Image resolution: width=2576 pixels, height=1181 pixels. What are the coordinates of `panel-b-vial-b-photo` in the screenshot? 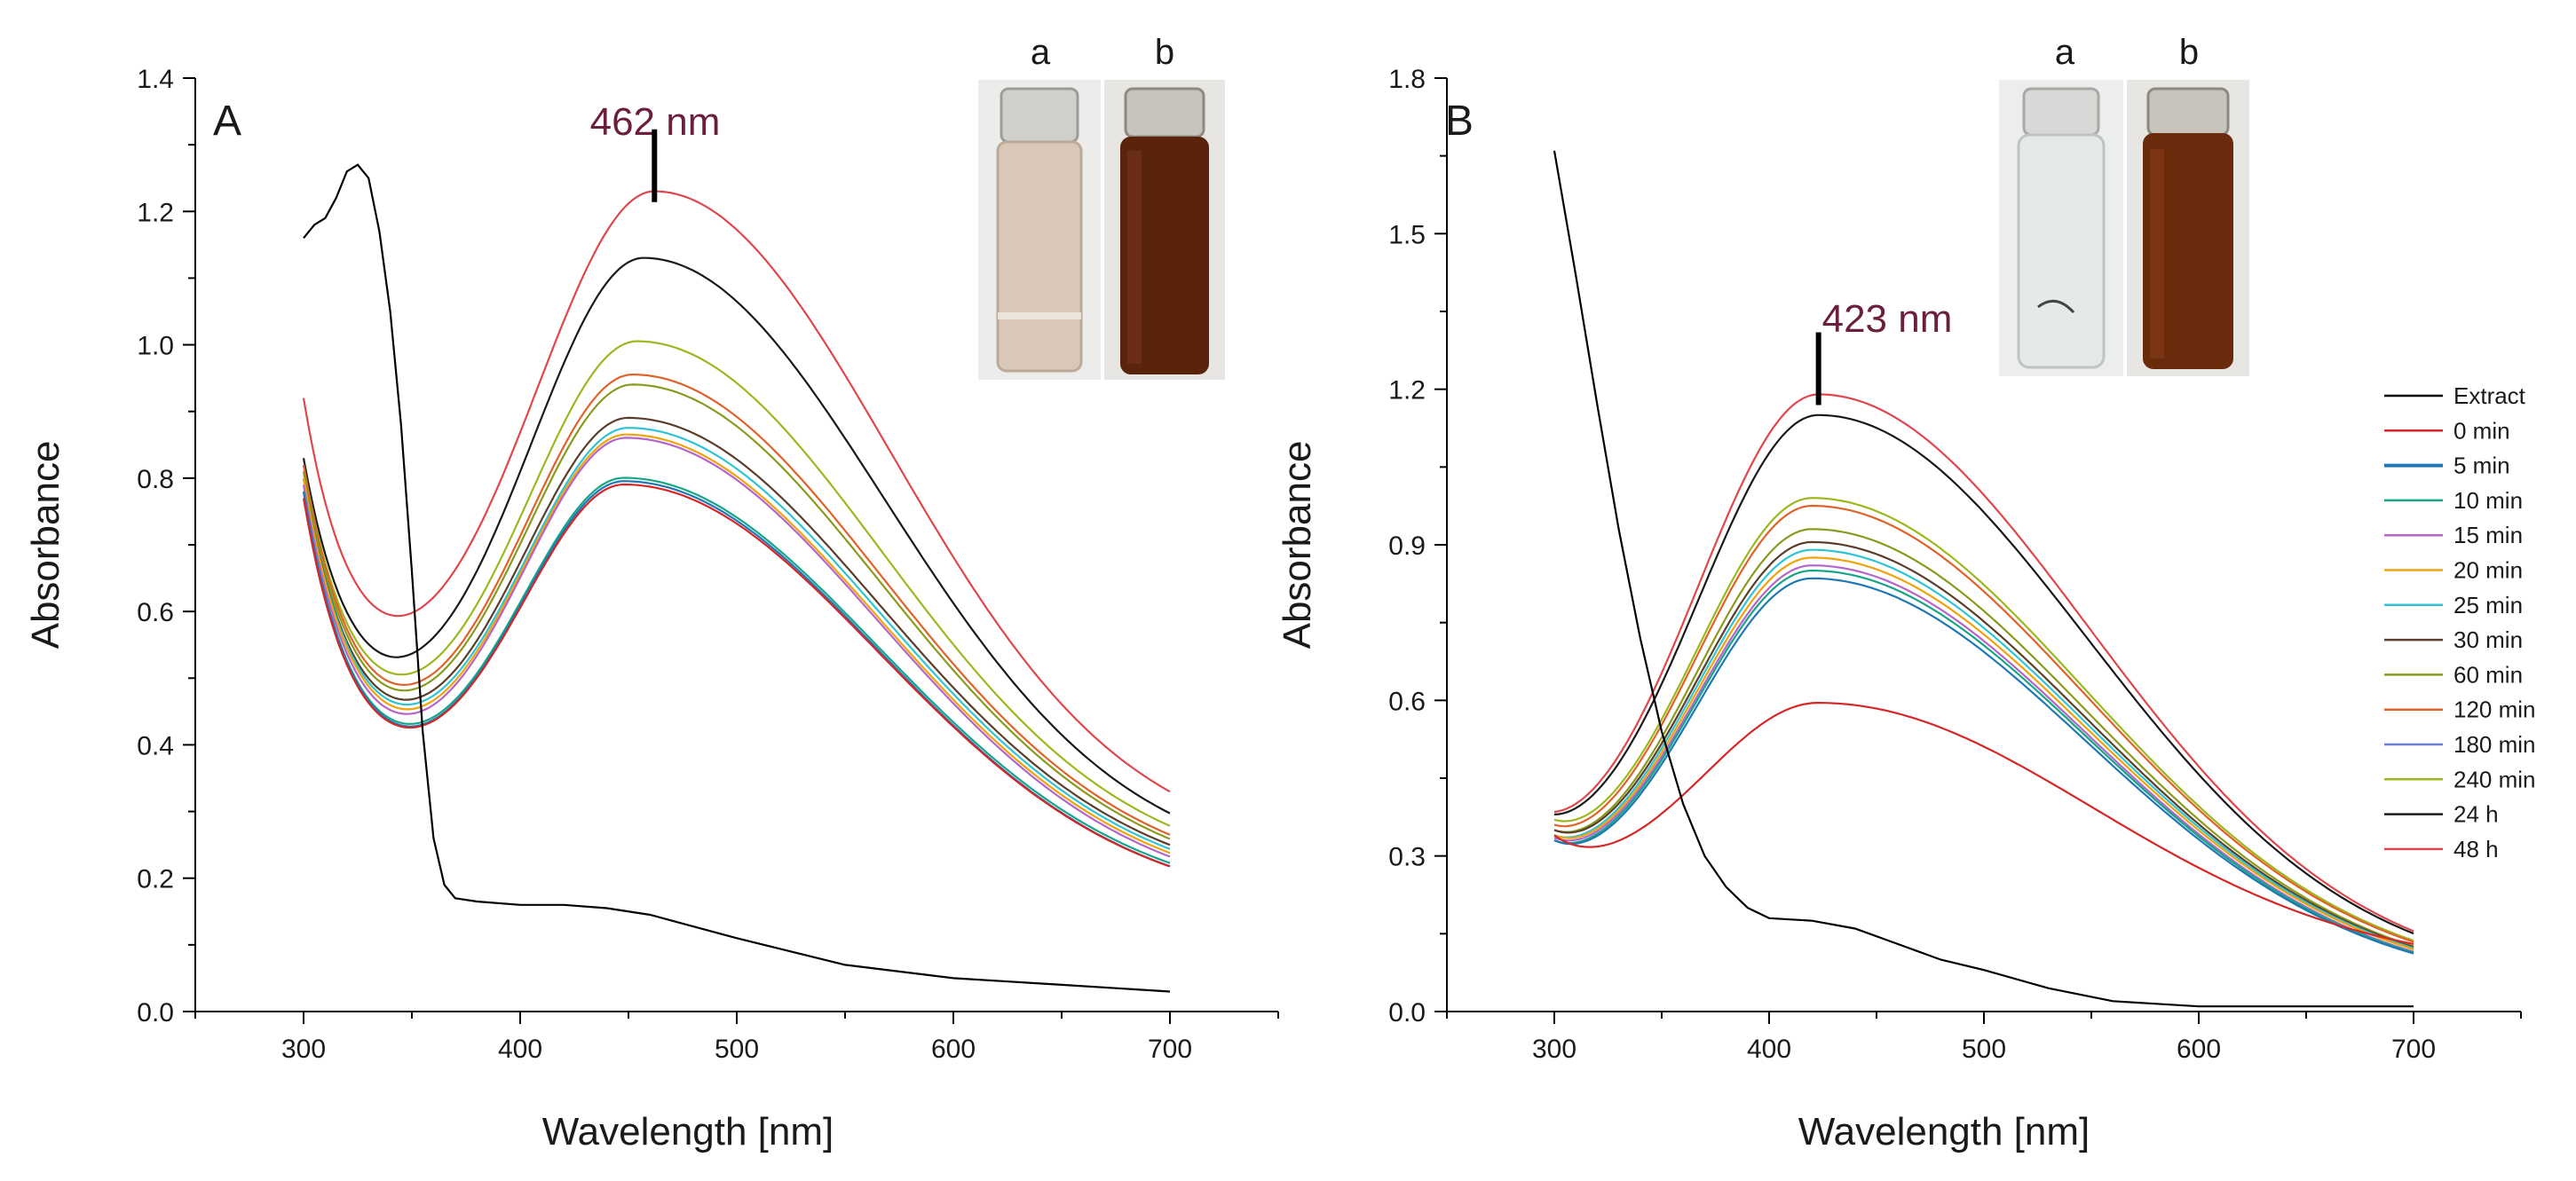 It's located at (2188, 228).